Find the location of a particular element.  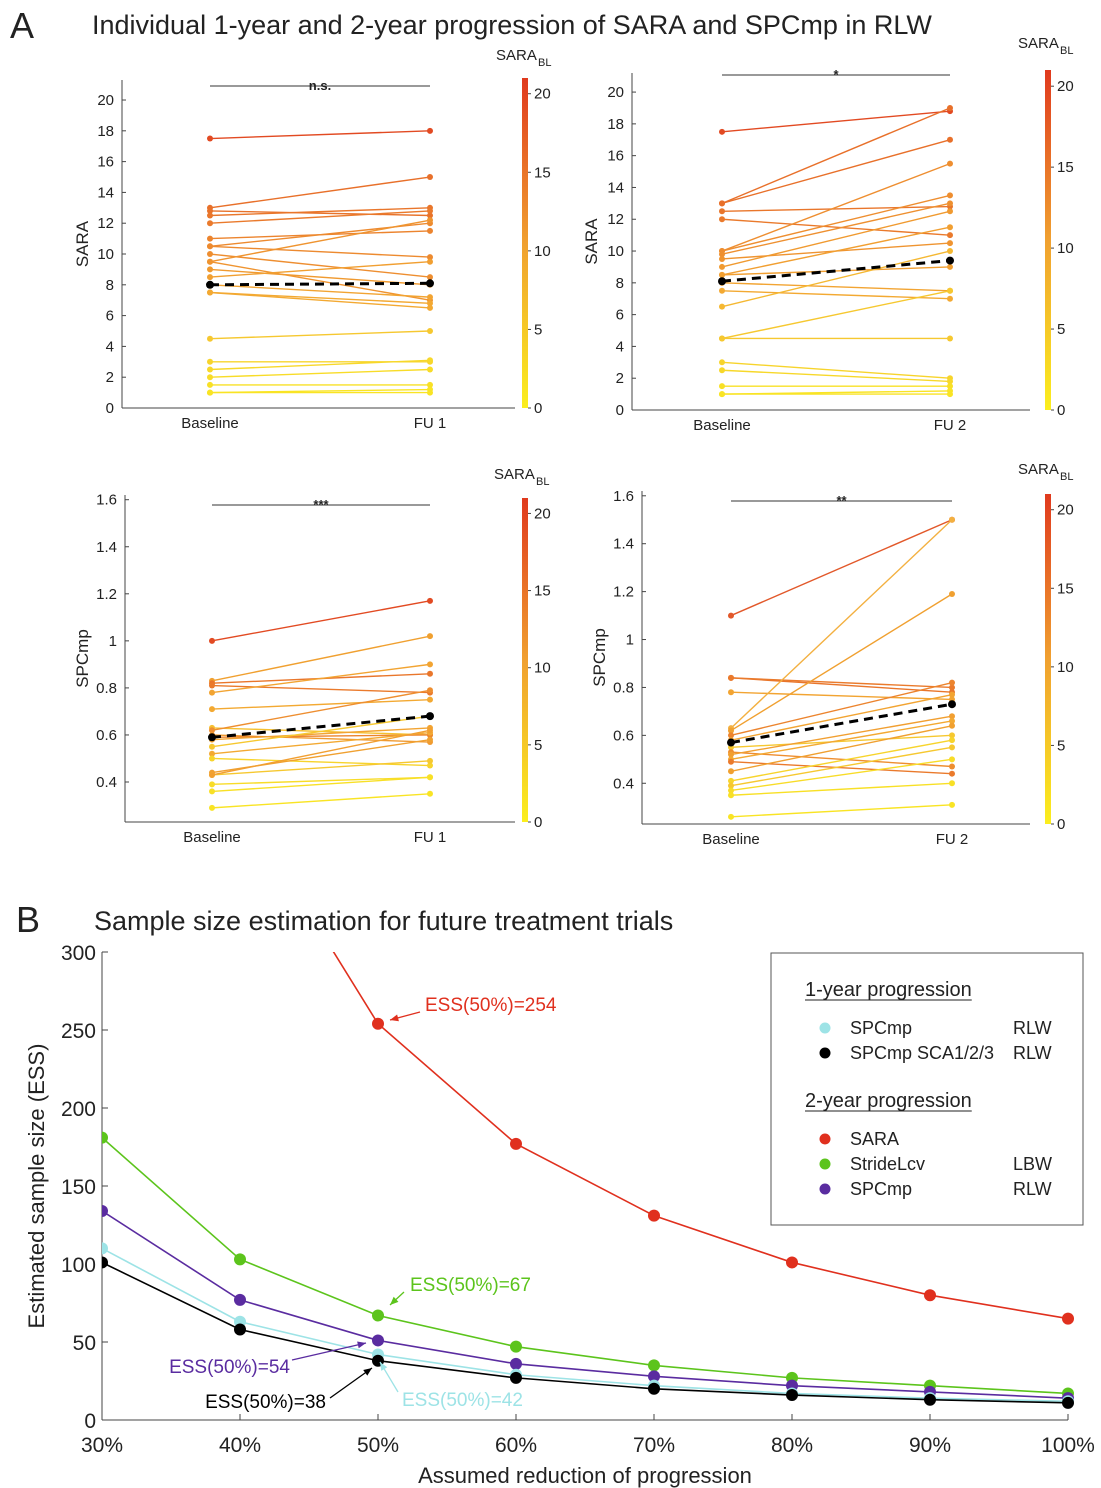

significance-label: n.s. is located at coordinates (320, 85).